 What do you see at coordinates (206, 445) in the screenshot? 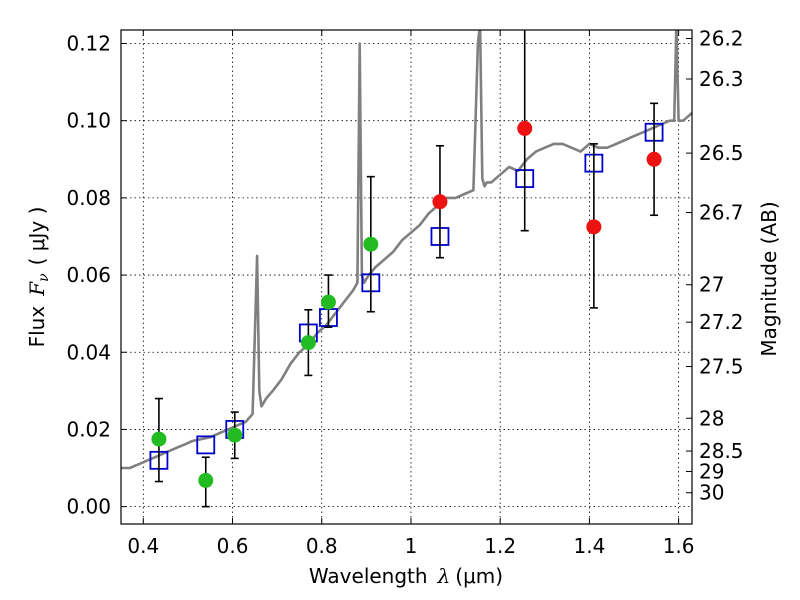
I see `model-photometry-square` at bounding box center [206, 445].